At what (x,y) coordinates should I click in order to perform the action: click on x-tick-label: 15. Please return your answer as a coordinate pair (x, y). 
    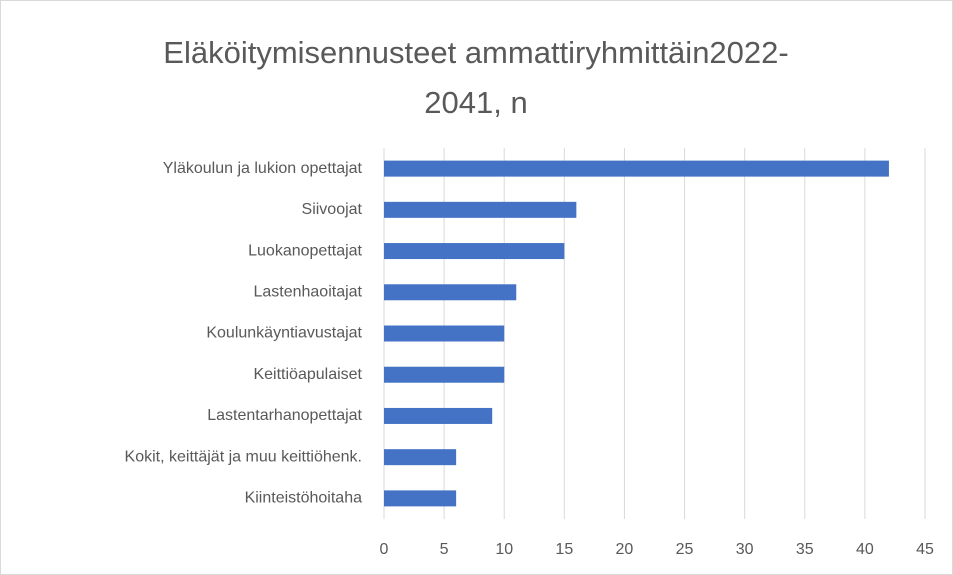
    Looking at the image, I should click on (564, 549).